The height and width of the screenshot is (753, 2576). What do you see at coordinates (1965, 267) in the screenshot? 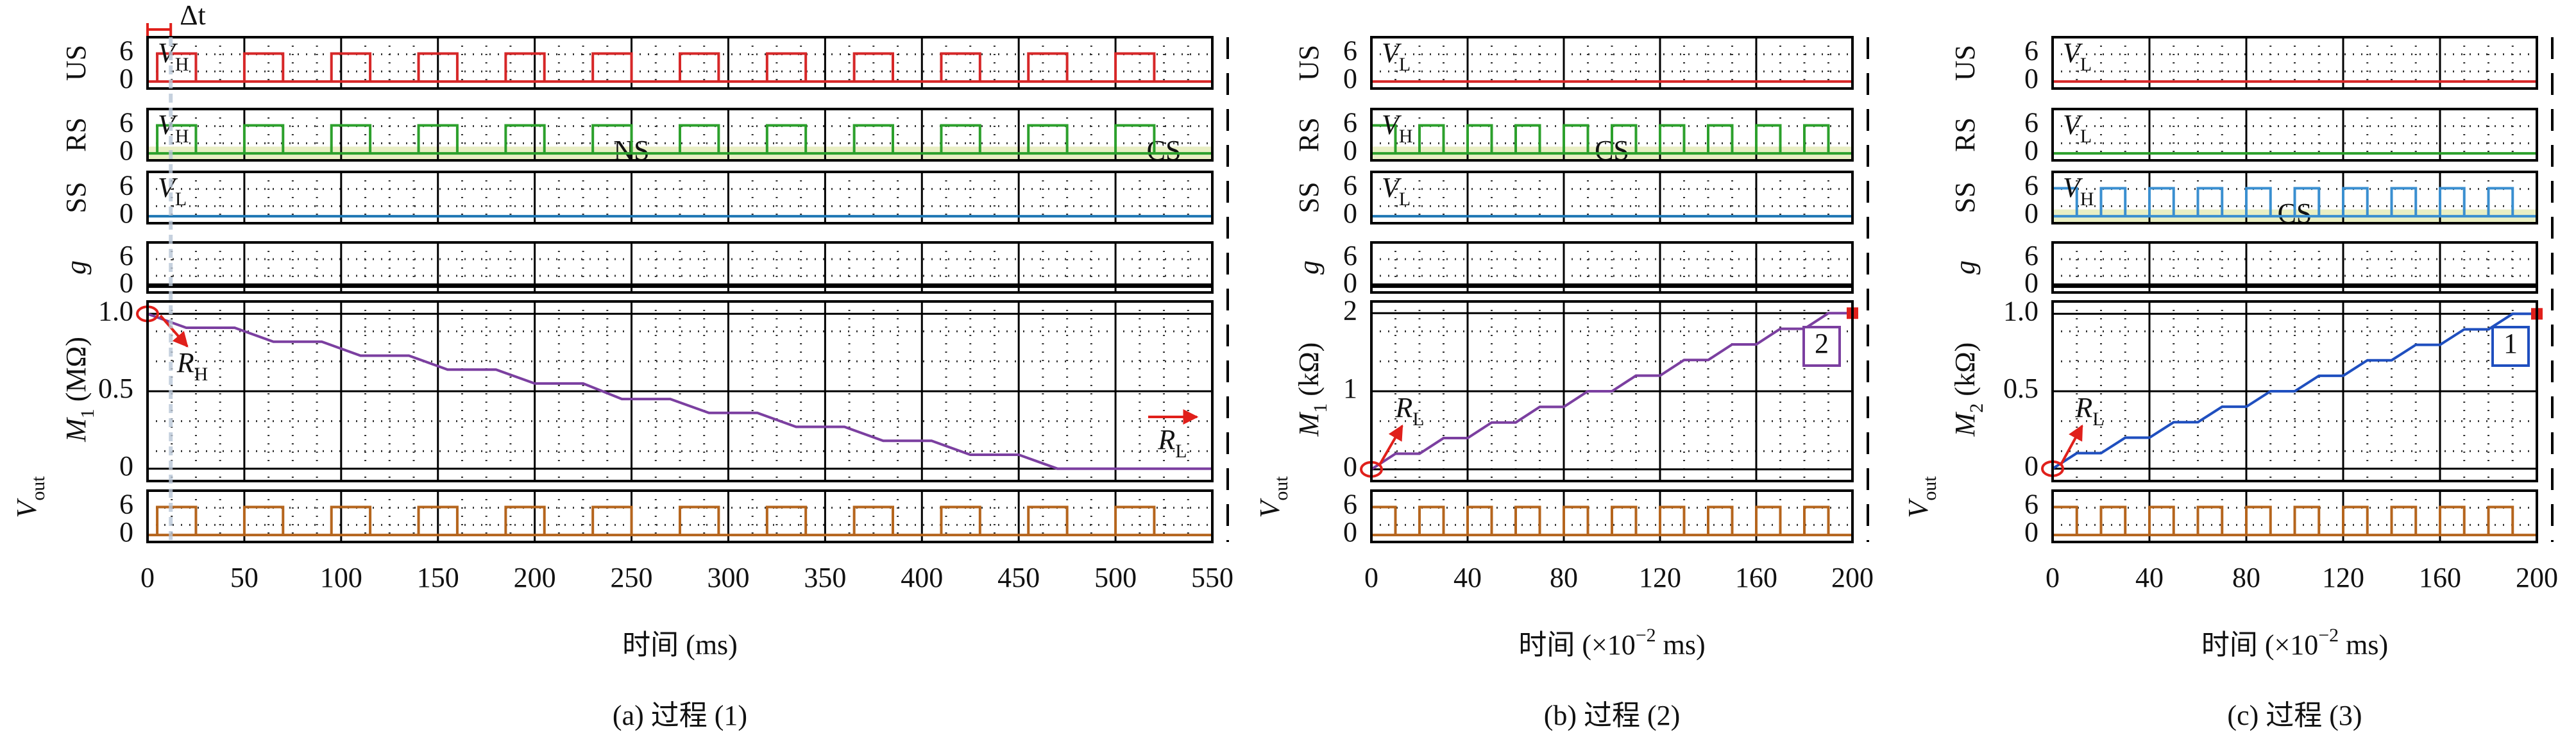
I see `row-label: g` at bounding box center [1965, 267].